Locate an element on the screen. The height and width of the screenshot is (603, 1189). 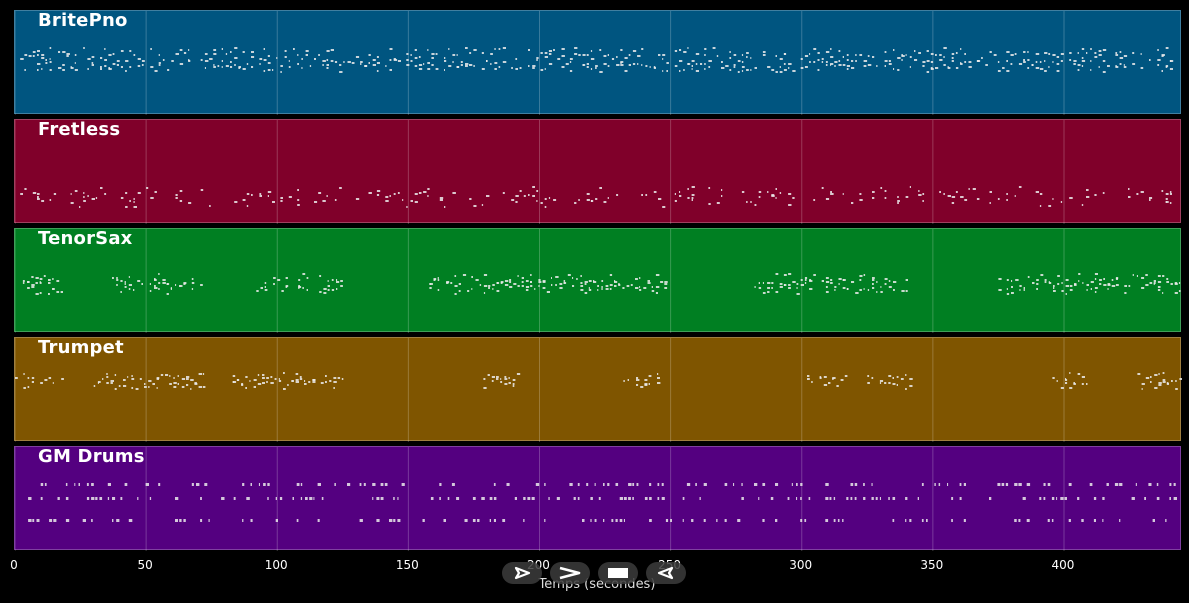
track-label-britepno: BritePno is located at coordinates (83, 20).